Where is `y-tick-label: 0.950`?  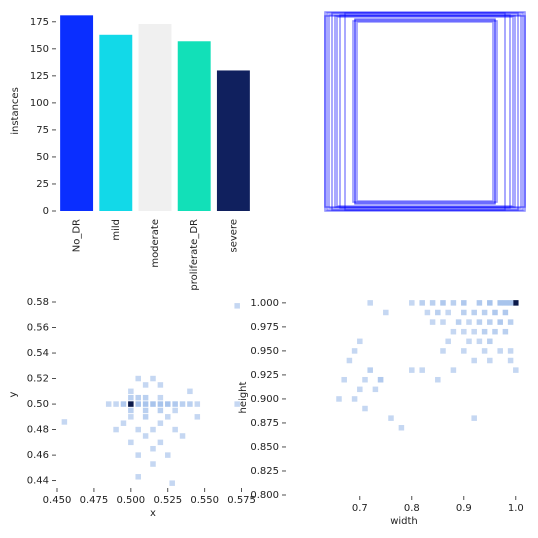
y-tick-label: 0.950 is located at coordinates (264, 351).